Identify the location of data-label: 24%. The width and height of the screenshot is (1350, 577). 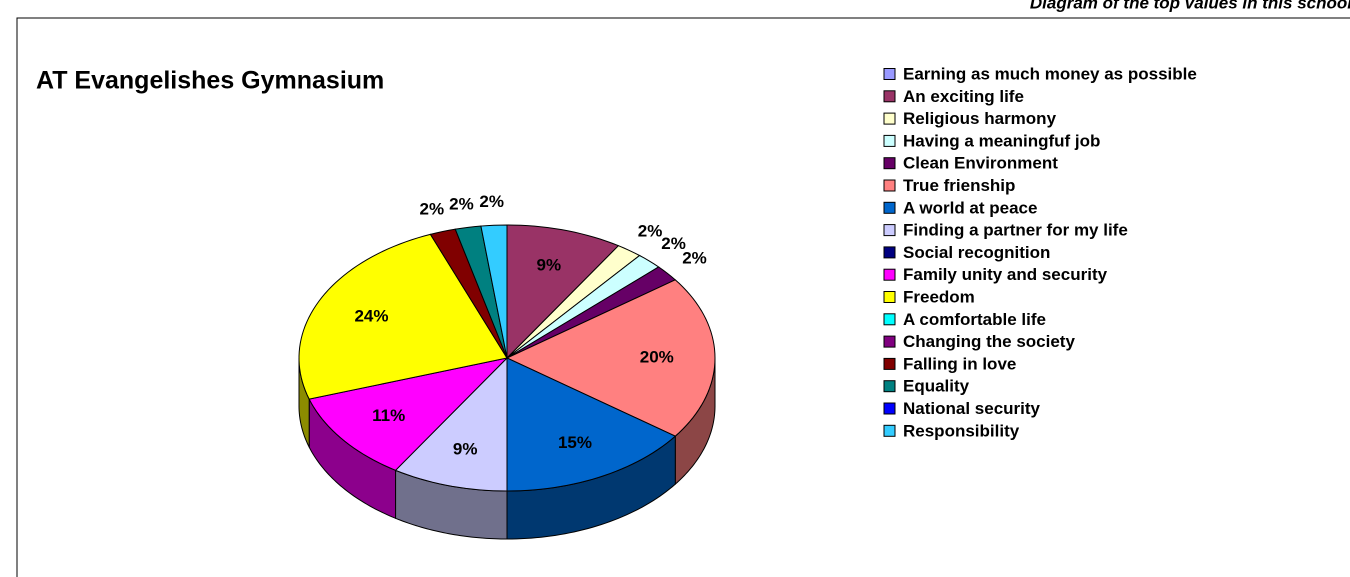
(371, 316).